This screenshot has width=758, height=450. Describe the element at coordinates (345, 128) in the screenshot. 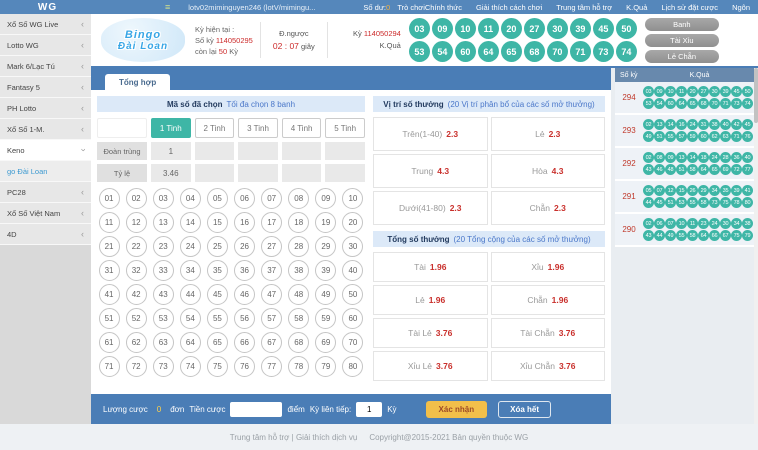

I see `tinh-tab: 5 Tinh` at that location.